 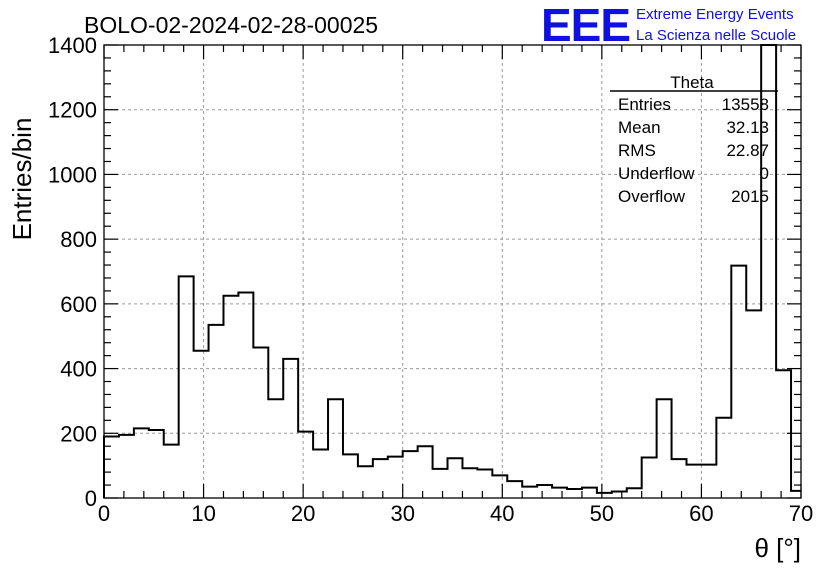 What do you see at coordinates (78, 433) in the screenshot?
I see `y-tick-label: 200` at bounding box center [78, 433].